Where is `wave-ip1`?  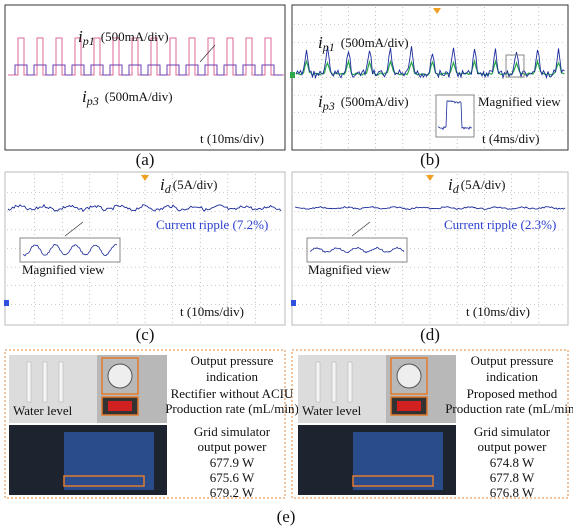
wave-ip1 is located at coordinates (430, 63).